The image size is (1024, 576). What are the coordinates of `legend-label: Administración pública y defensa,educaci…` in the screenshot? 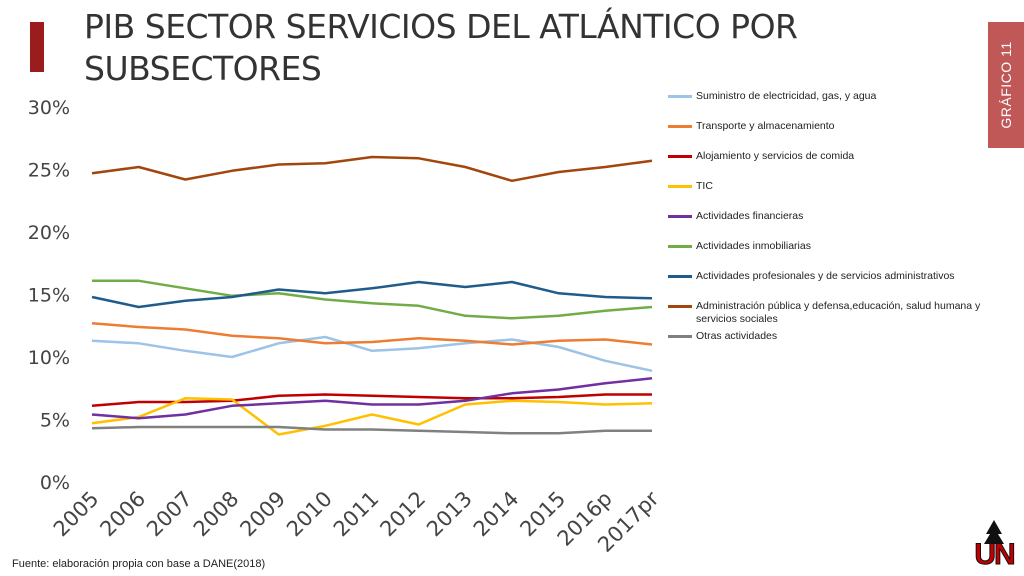 It's located at (838, 312).